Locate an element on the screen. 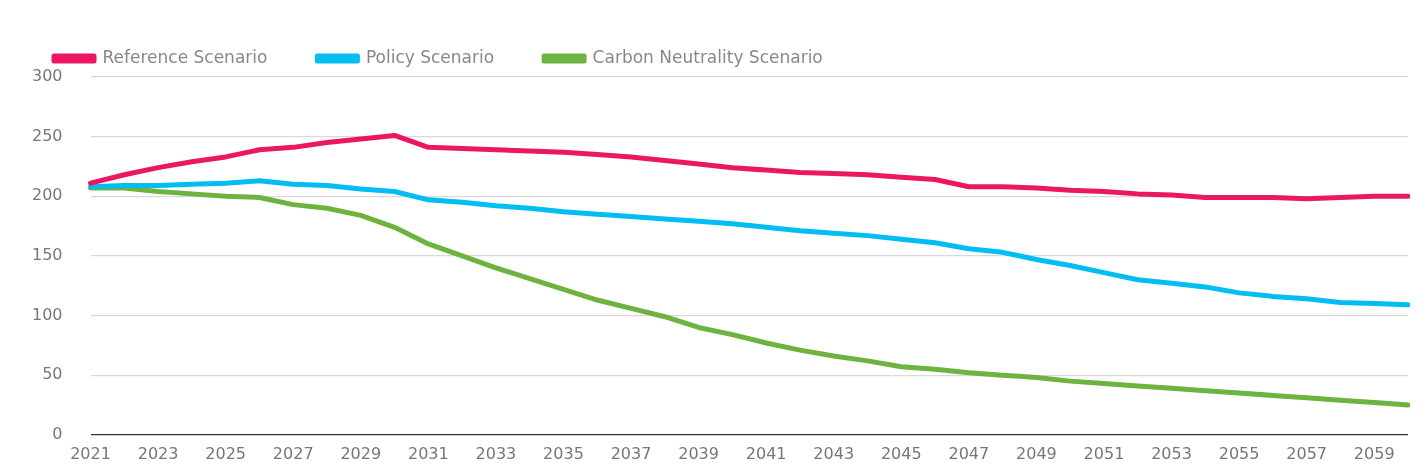  x-tick-label: 2051 is located at coordinates (1104, 453).